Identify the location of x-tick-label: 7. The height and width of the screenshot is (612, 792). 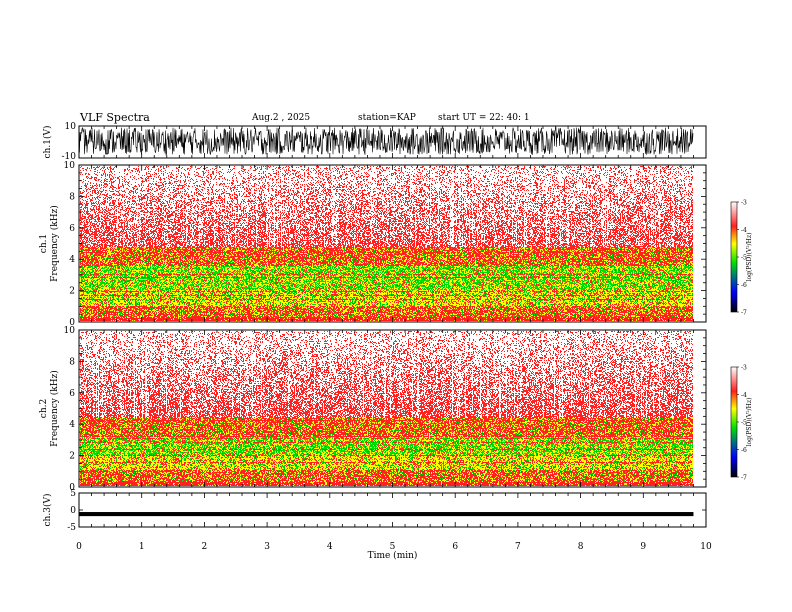
(518, 547).